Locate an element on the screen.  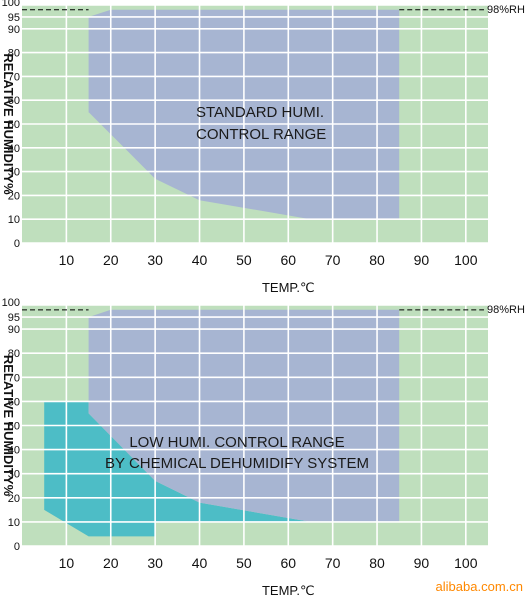
region-label-line: BY CHEMICAL DEHUMIDIFY SYSTEM is located at coordinates (237, 463).